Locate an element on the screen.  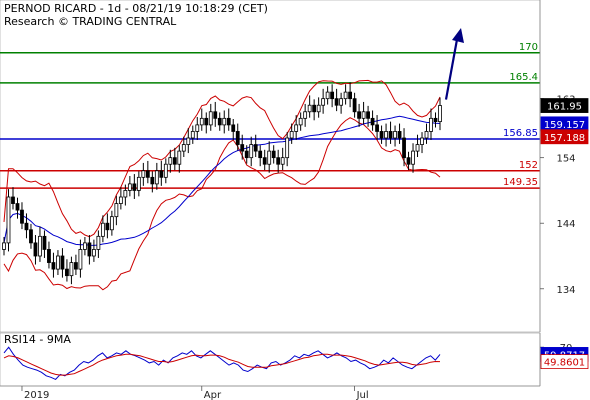
level-label: 170 is located at coordinates (528, 47).